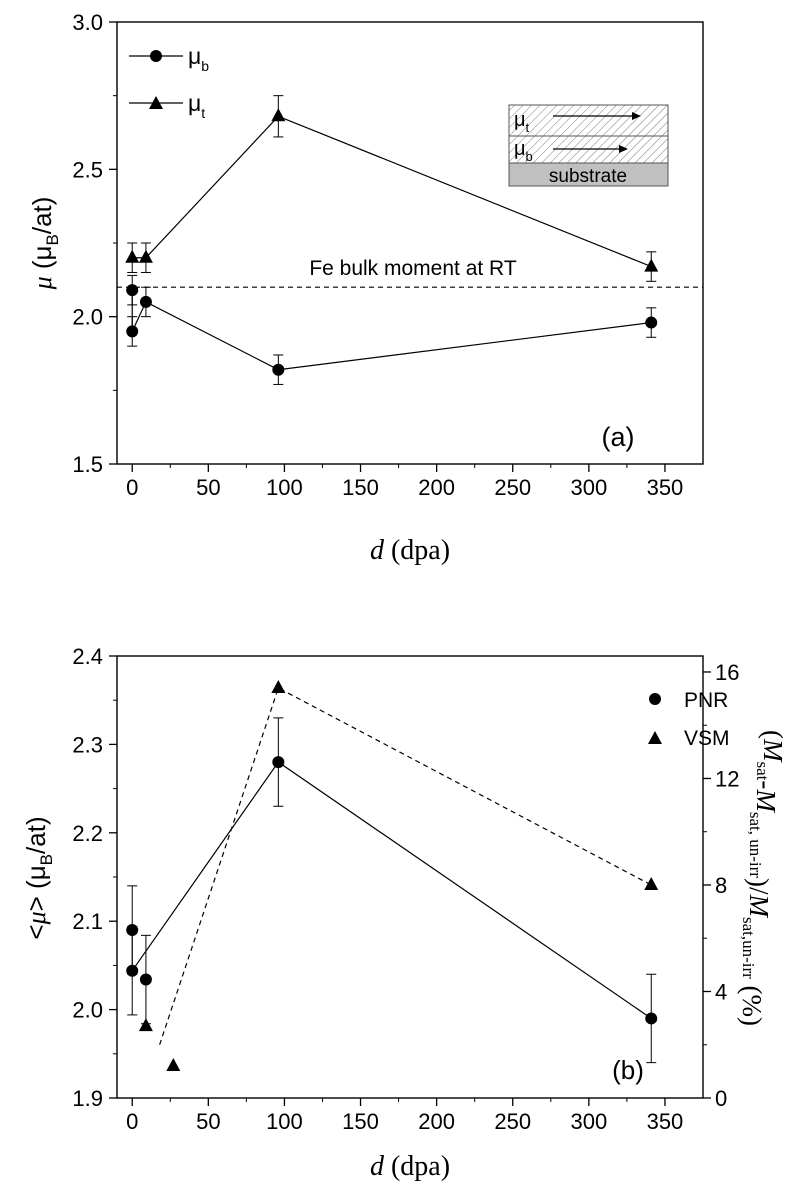  Describe the element at coordinates (755, 845) in the screenshot. I see `y-axis-right-label-part: sat, un-irr` at that location.